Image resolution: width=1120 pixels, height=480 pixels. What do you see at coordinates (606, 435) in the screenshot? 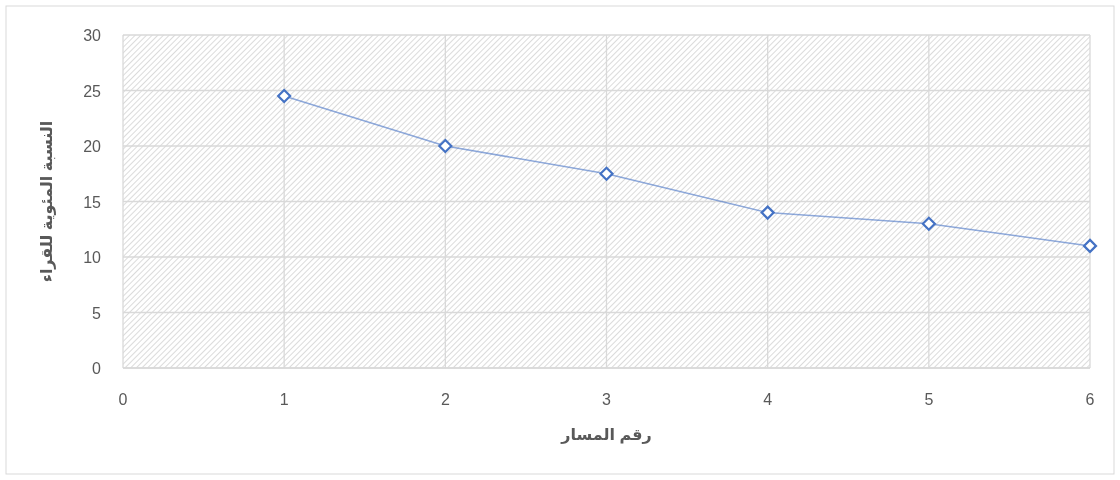
I see `x-axis-title: رقم المسار` at bounding box center [606, 435].